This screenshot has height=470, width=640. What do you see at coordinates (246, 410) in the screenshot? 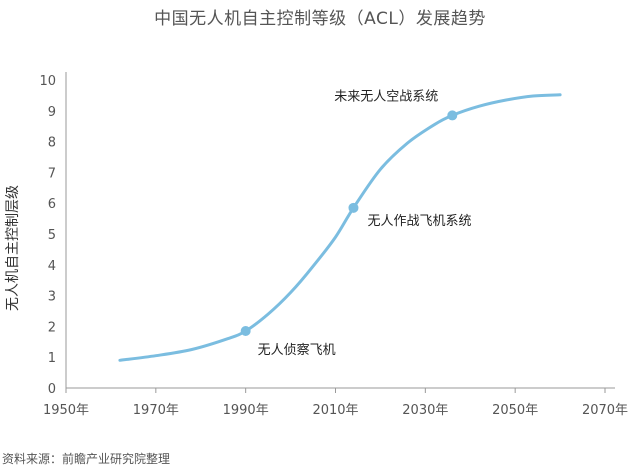
I see `x-tick-label: 1990年` at bounding box center [246, 410].